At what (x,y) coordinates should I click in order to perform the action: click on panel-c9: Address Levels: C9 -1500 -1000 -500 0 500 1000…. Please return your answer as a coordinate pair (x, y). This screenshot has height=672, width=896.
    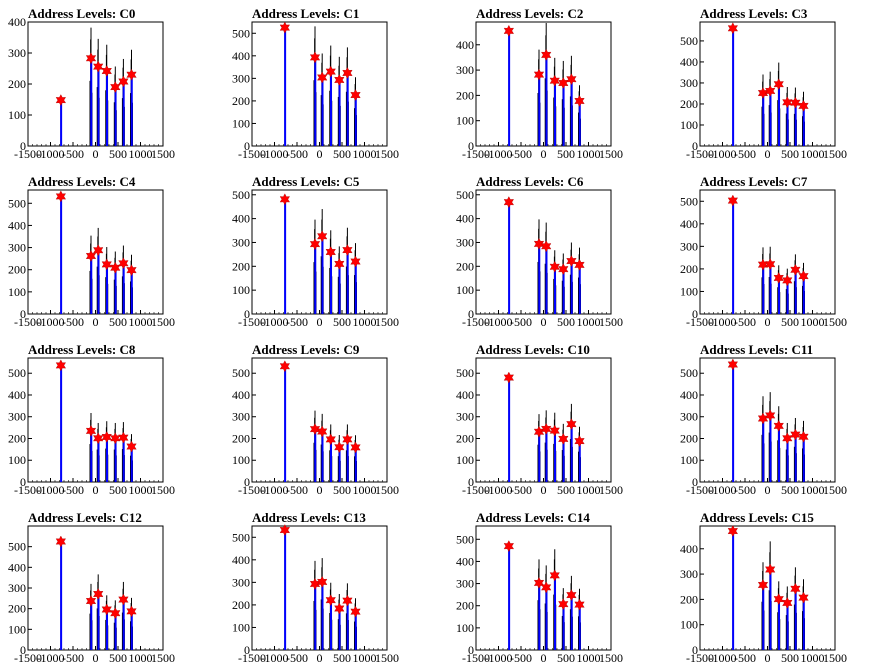
    Looking at the image, I should click on (336, 420).